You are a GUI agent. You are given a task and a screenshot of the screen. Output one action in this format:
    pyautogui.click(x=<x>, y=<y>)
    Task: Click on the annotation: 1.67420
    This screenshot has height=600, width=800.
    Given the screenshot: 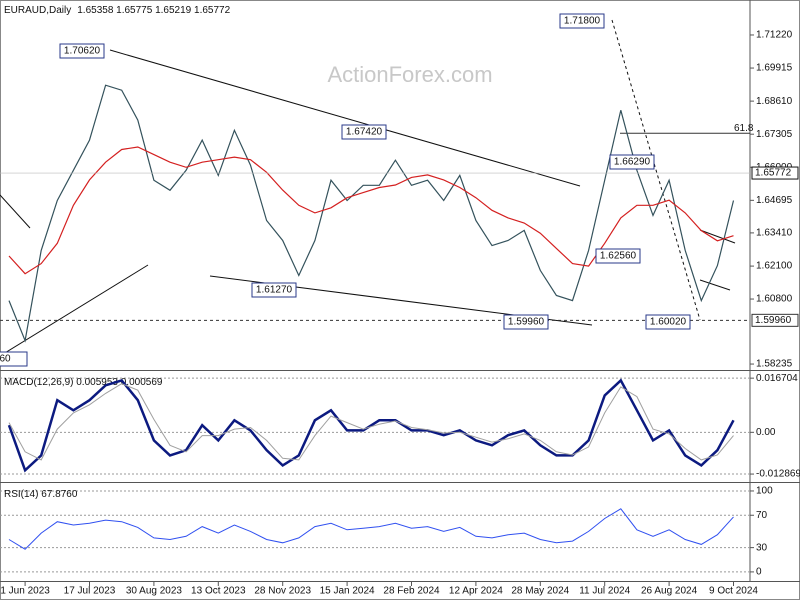 What is the action you would take?
    pyautogui.click(x=364, y=132)
    